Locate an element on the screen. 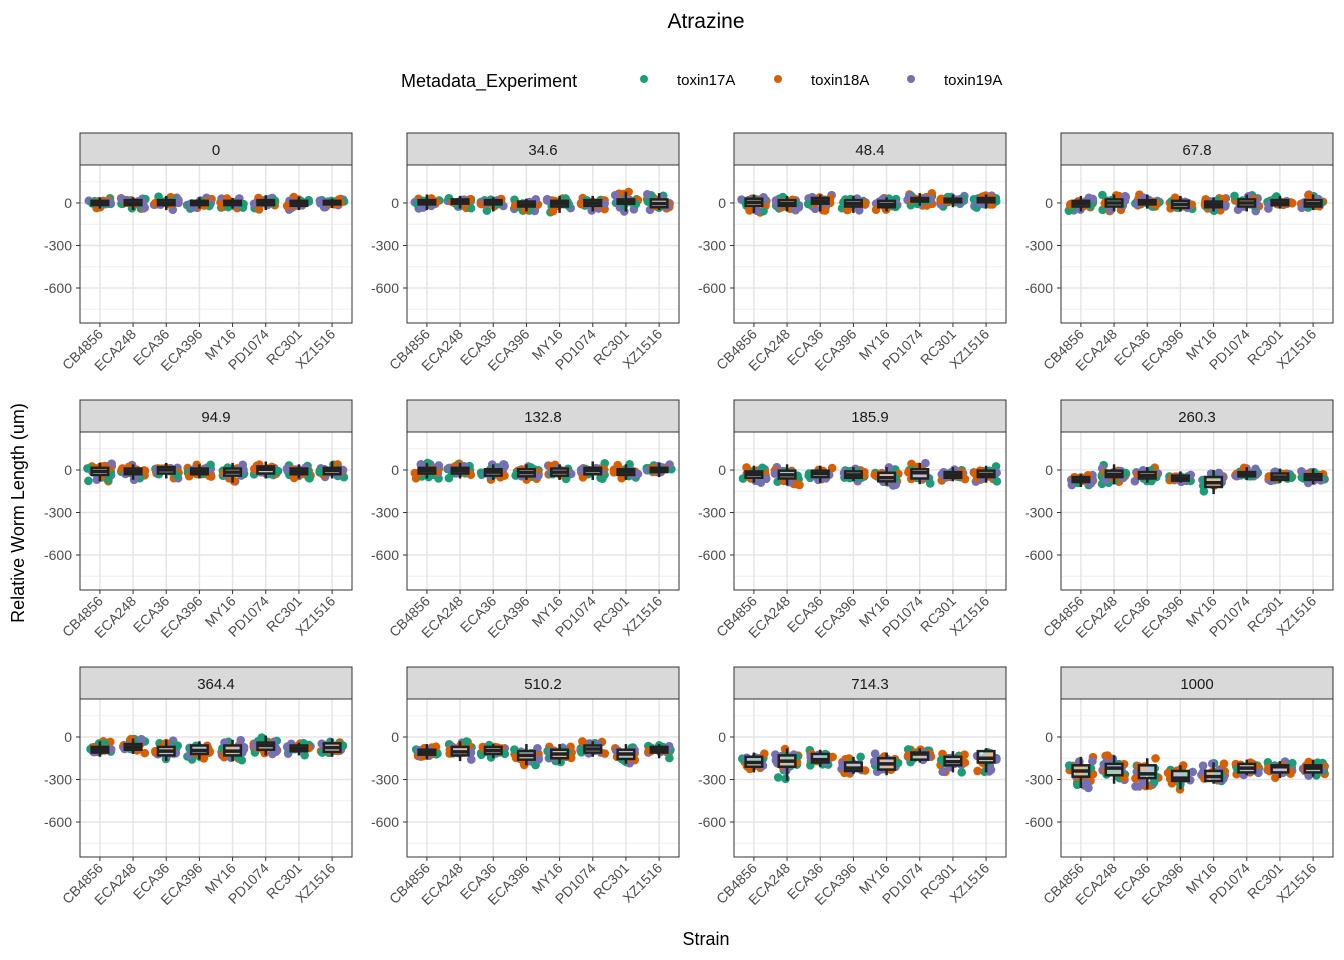  facet-label: 67.8 is located at coordinates (1196, 150).